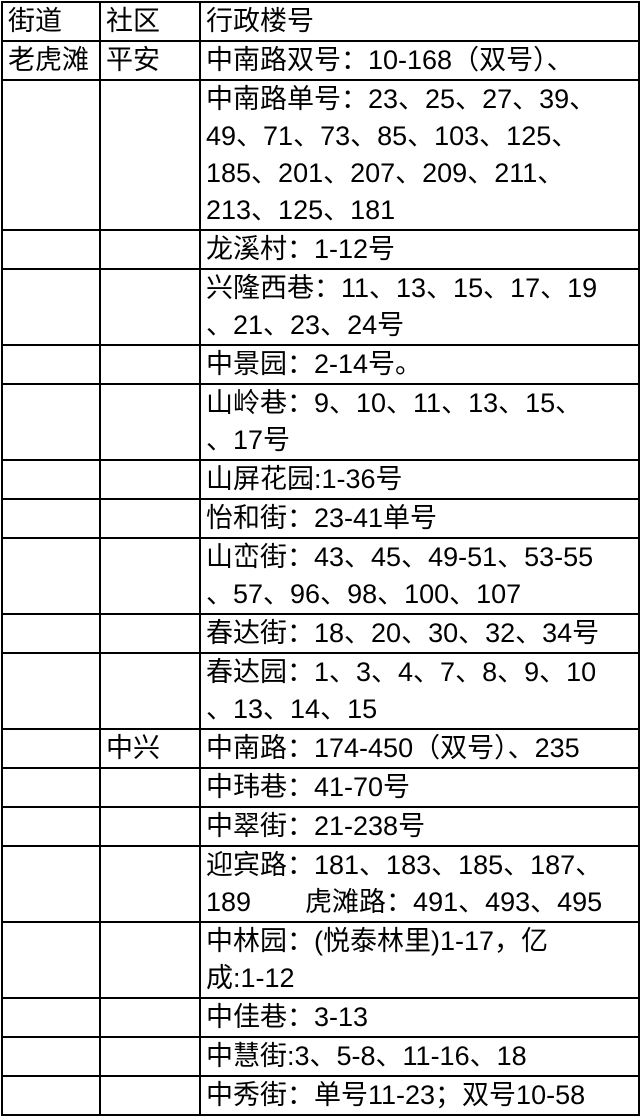 The width and height of the screenshot is (641, 1116). What do you see at coordinates (150, 60) in the screenshot?
I see `community-cell: 平安` at bounding box center [150, 60].